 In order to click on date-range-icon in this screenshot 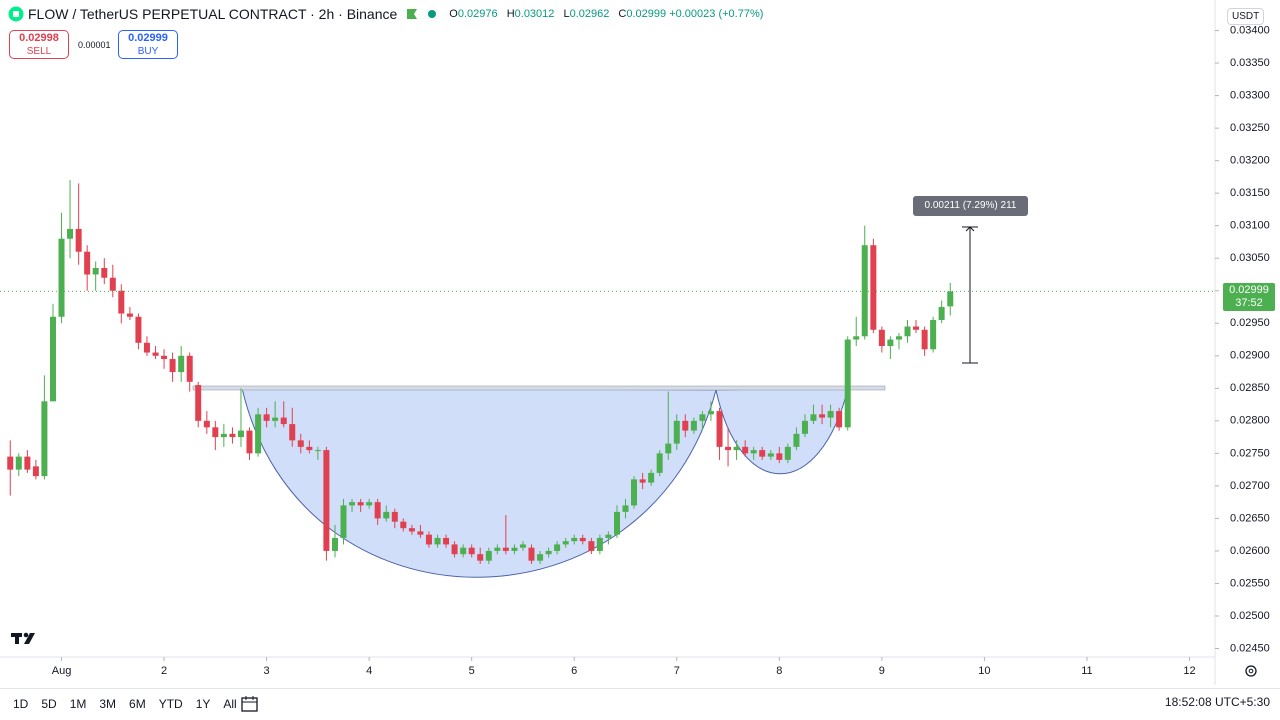, I will do `click(250, 704)`.